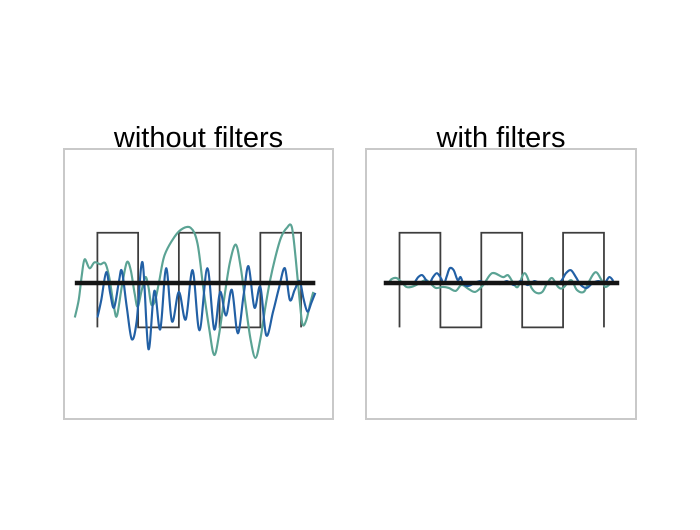 The image size is (700, 530). Describe the element at coordinates (206, 306) in the screenshot. I see `blue-signal-path` at that location.